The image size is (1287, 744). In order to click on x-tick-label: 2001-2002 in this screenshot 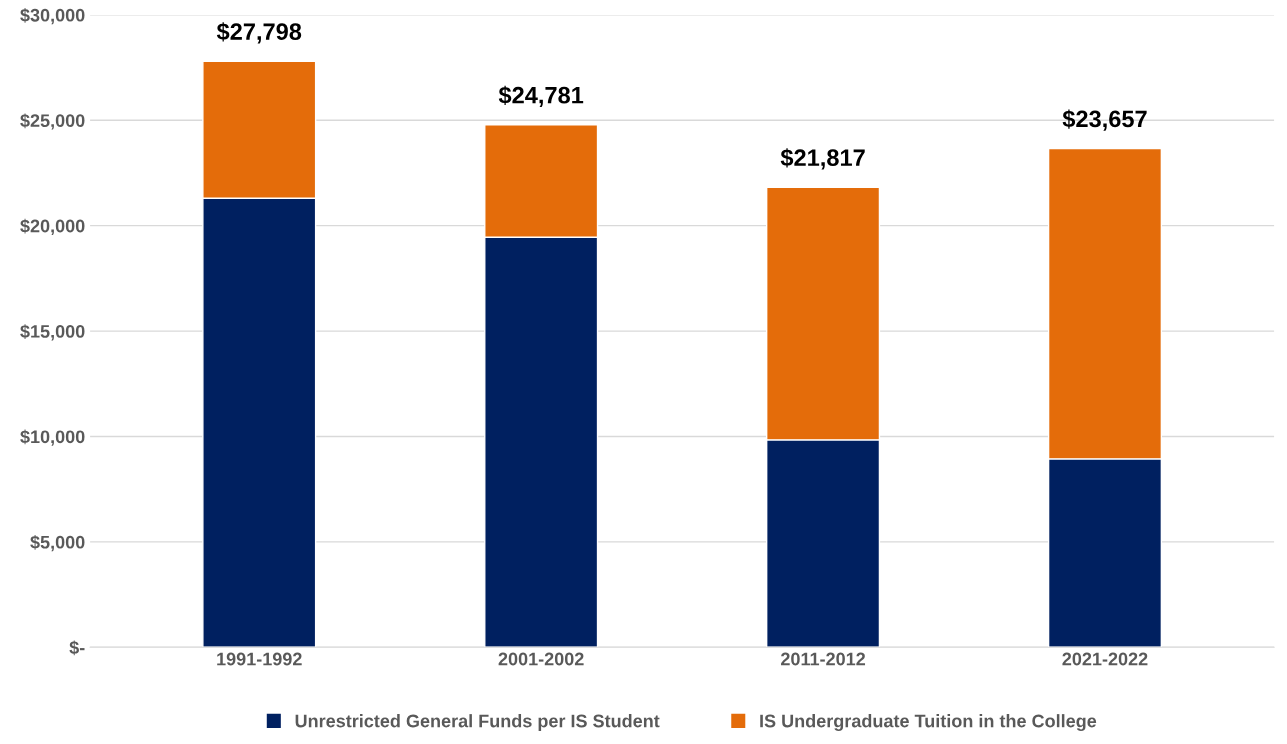, I will do `click(541, 659)`.